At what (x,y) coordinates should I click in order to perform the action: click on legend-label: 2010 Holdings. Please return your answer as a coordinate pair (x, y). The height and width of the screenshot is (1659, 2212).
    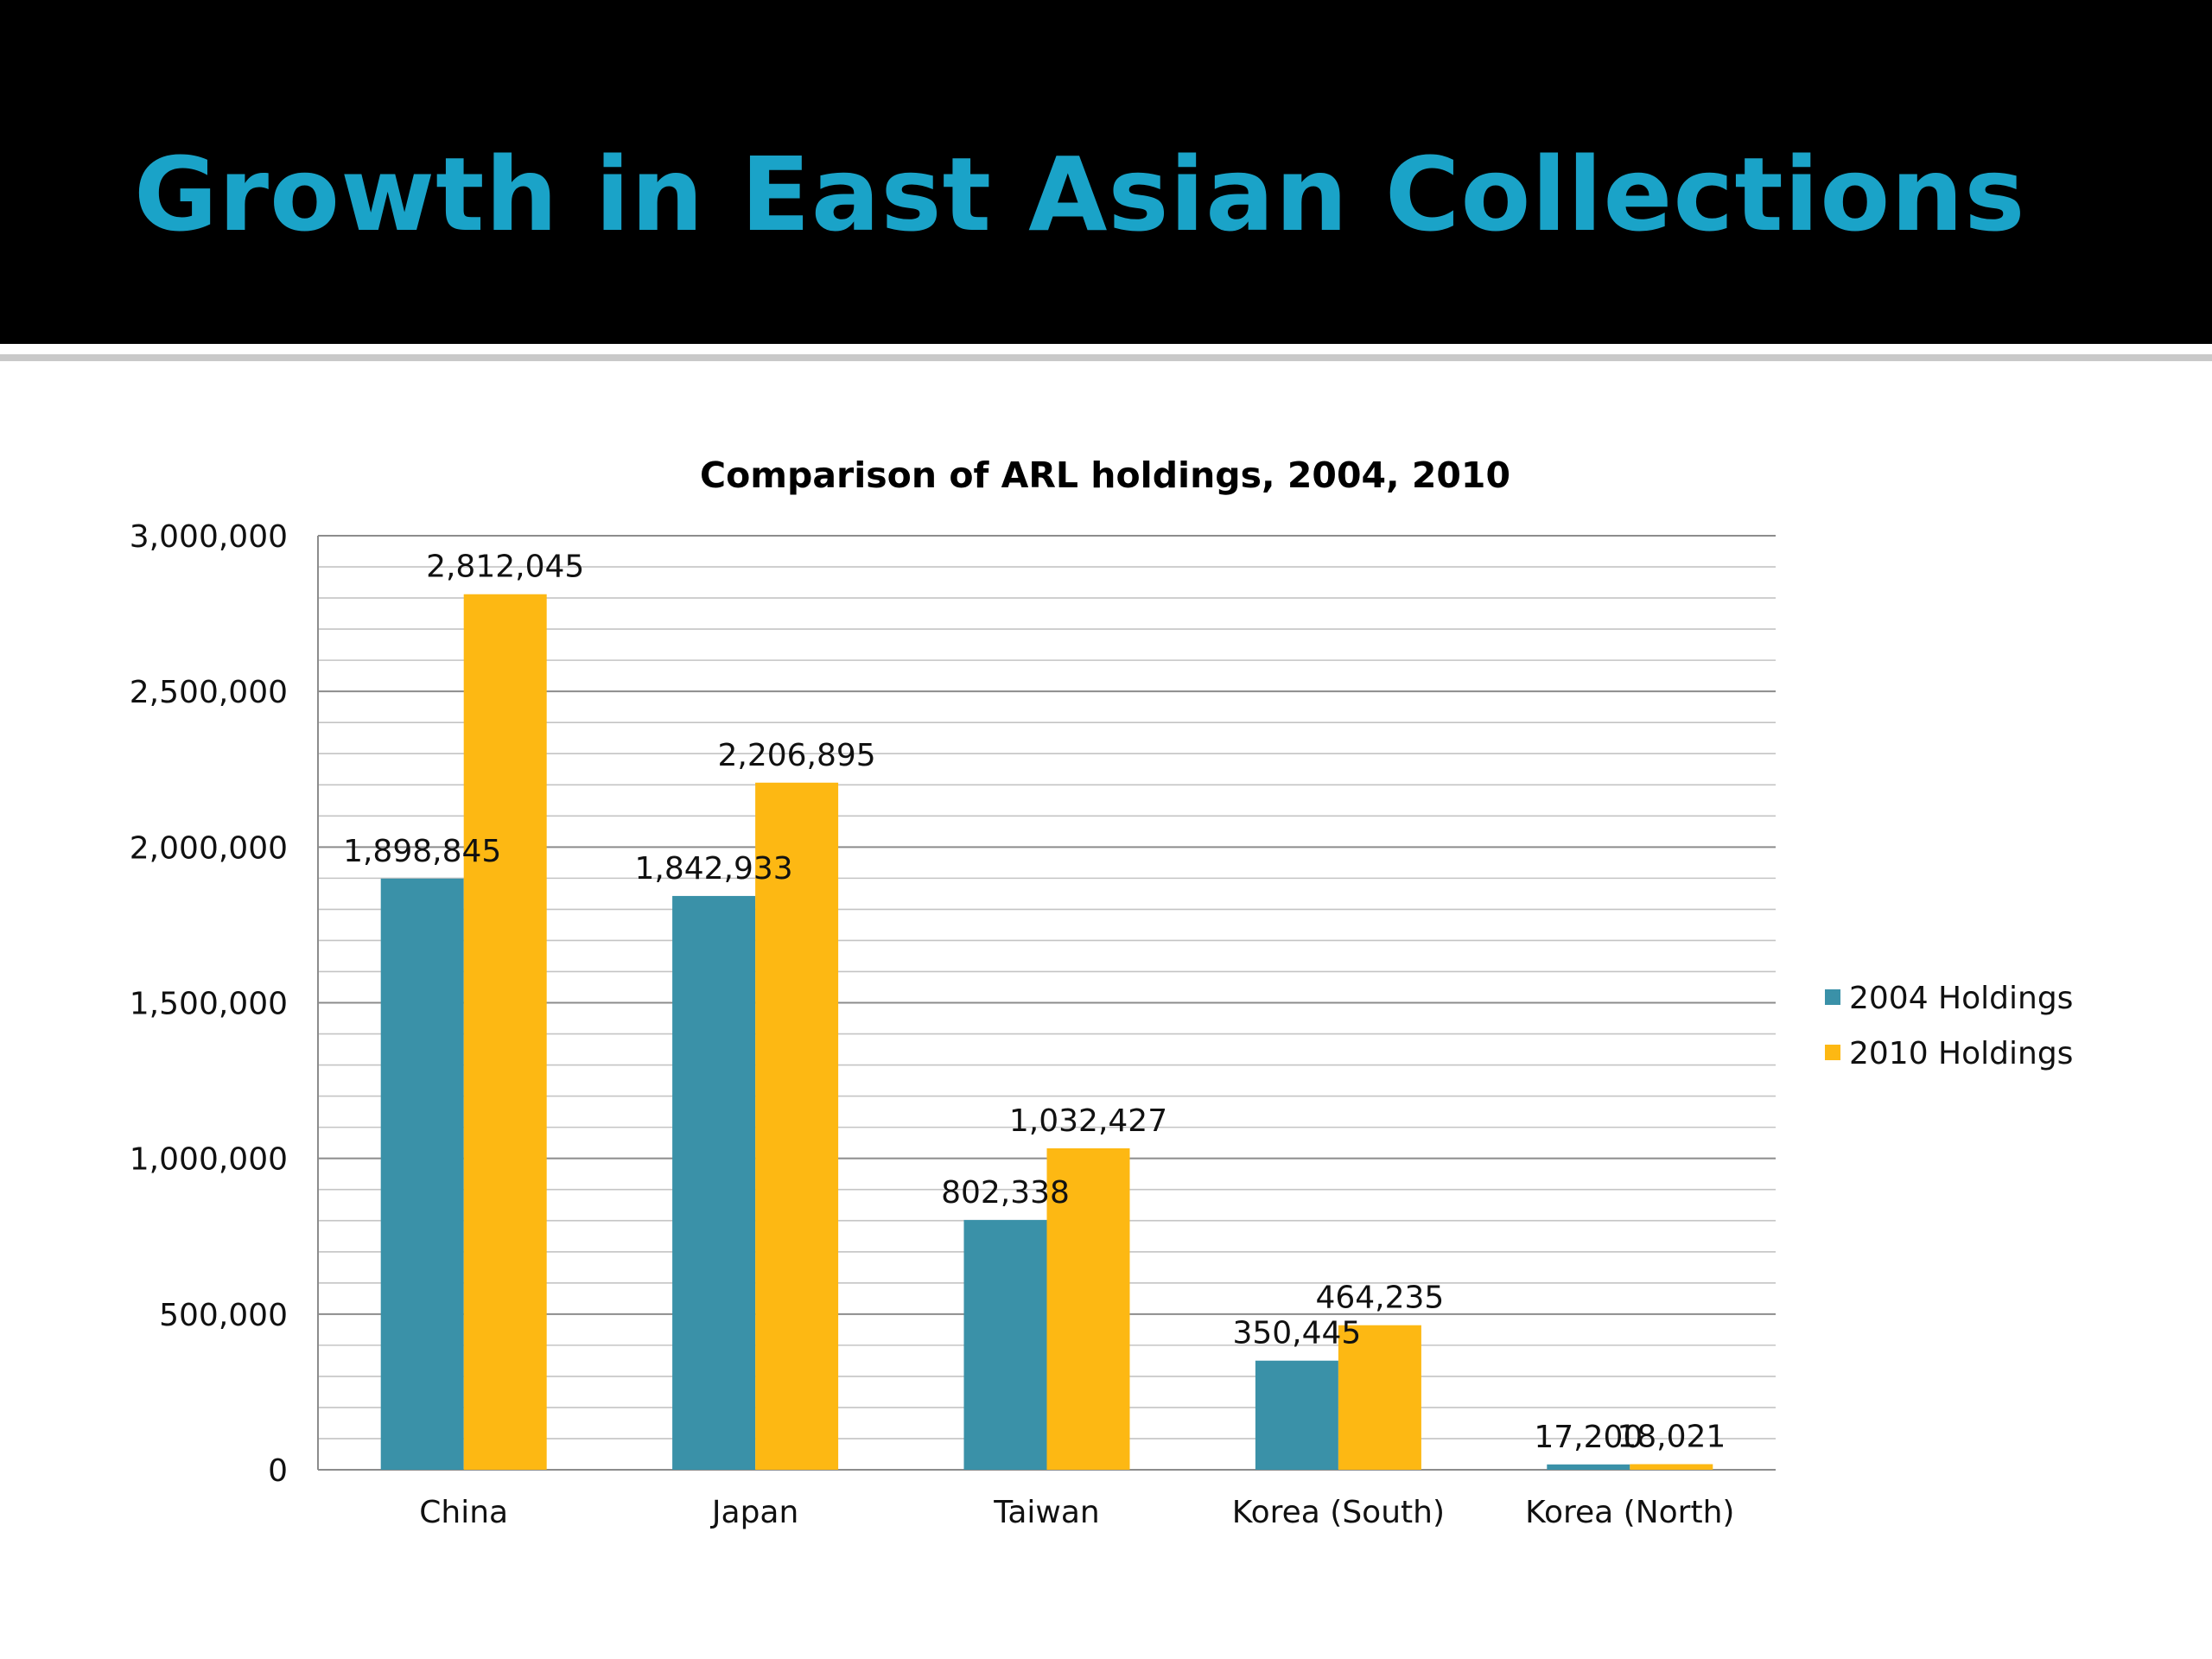
    Looking at the image, I should click on (1961, 1053).